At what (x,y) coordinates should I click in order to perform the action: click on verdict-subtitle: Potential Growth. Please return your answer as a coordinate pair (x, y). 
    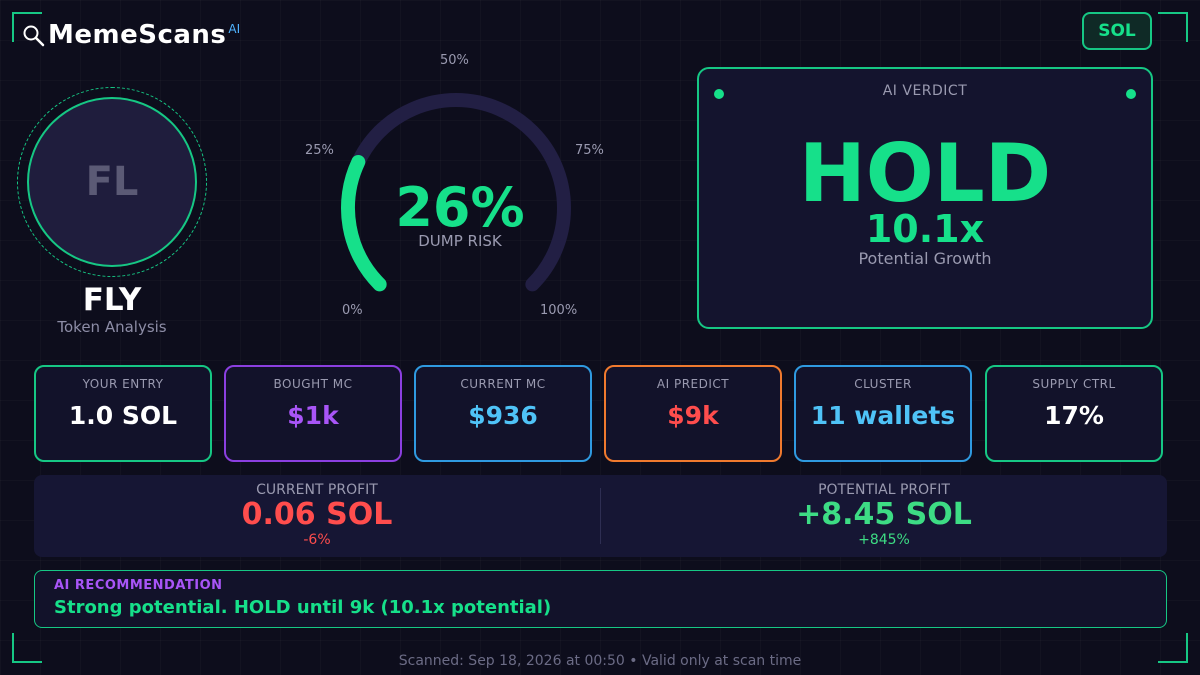
    Looking at the image, I should click on (925, 258).